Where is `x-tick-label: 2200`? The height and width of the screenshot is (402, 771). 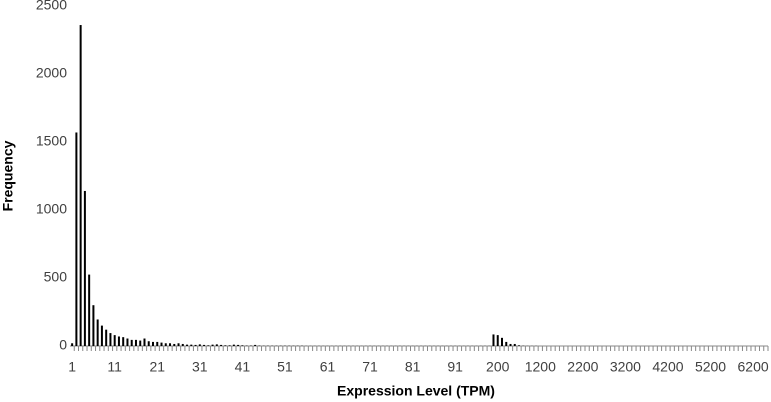
x-tick-label: 2200 is located at coordinates (582, 367).